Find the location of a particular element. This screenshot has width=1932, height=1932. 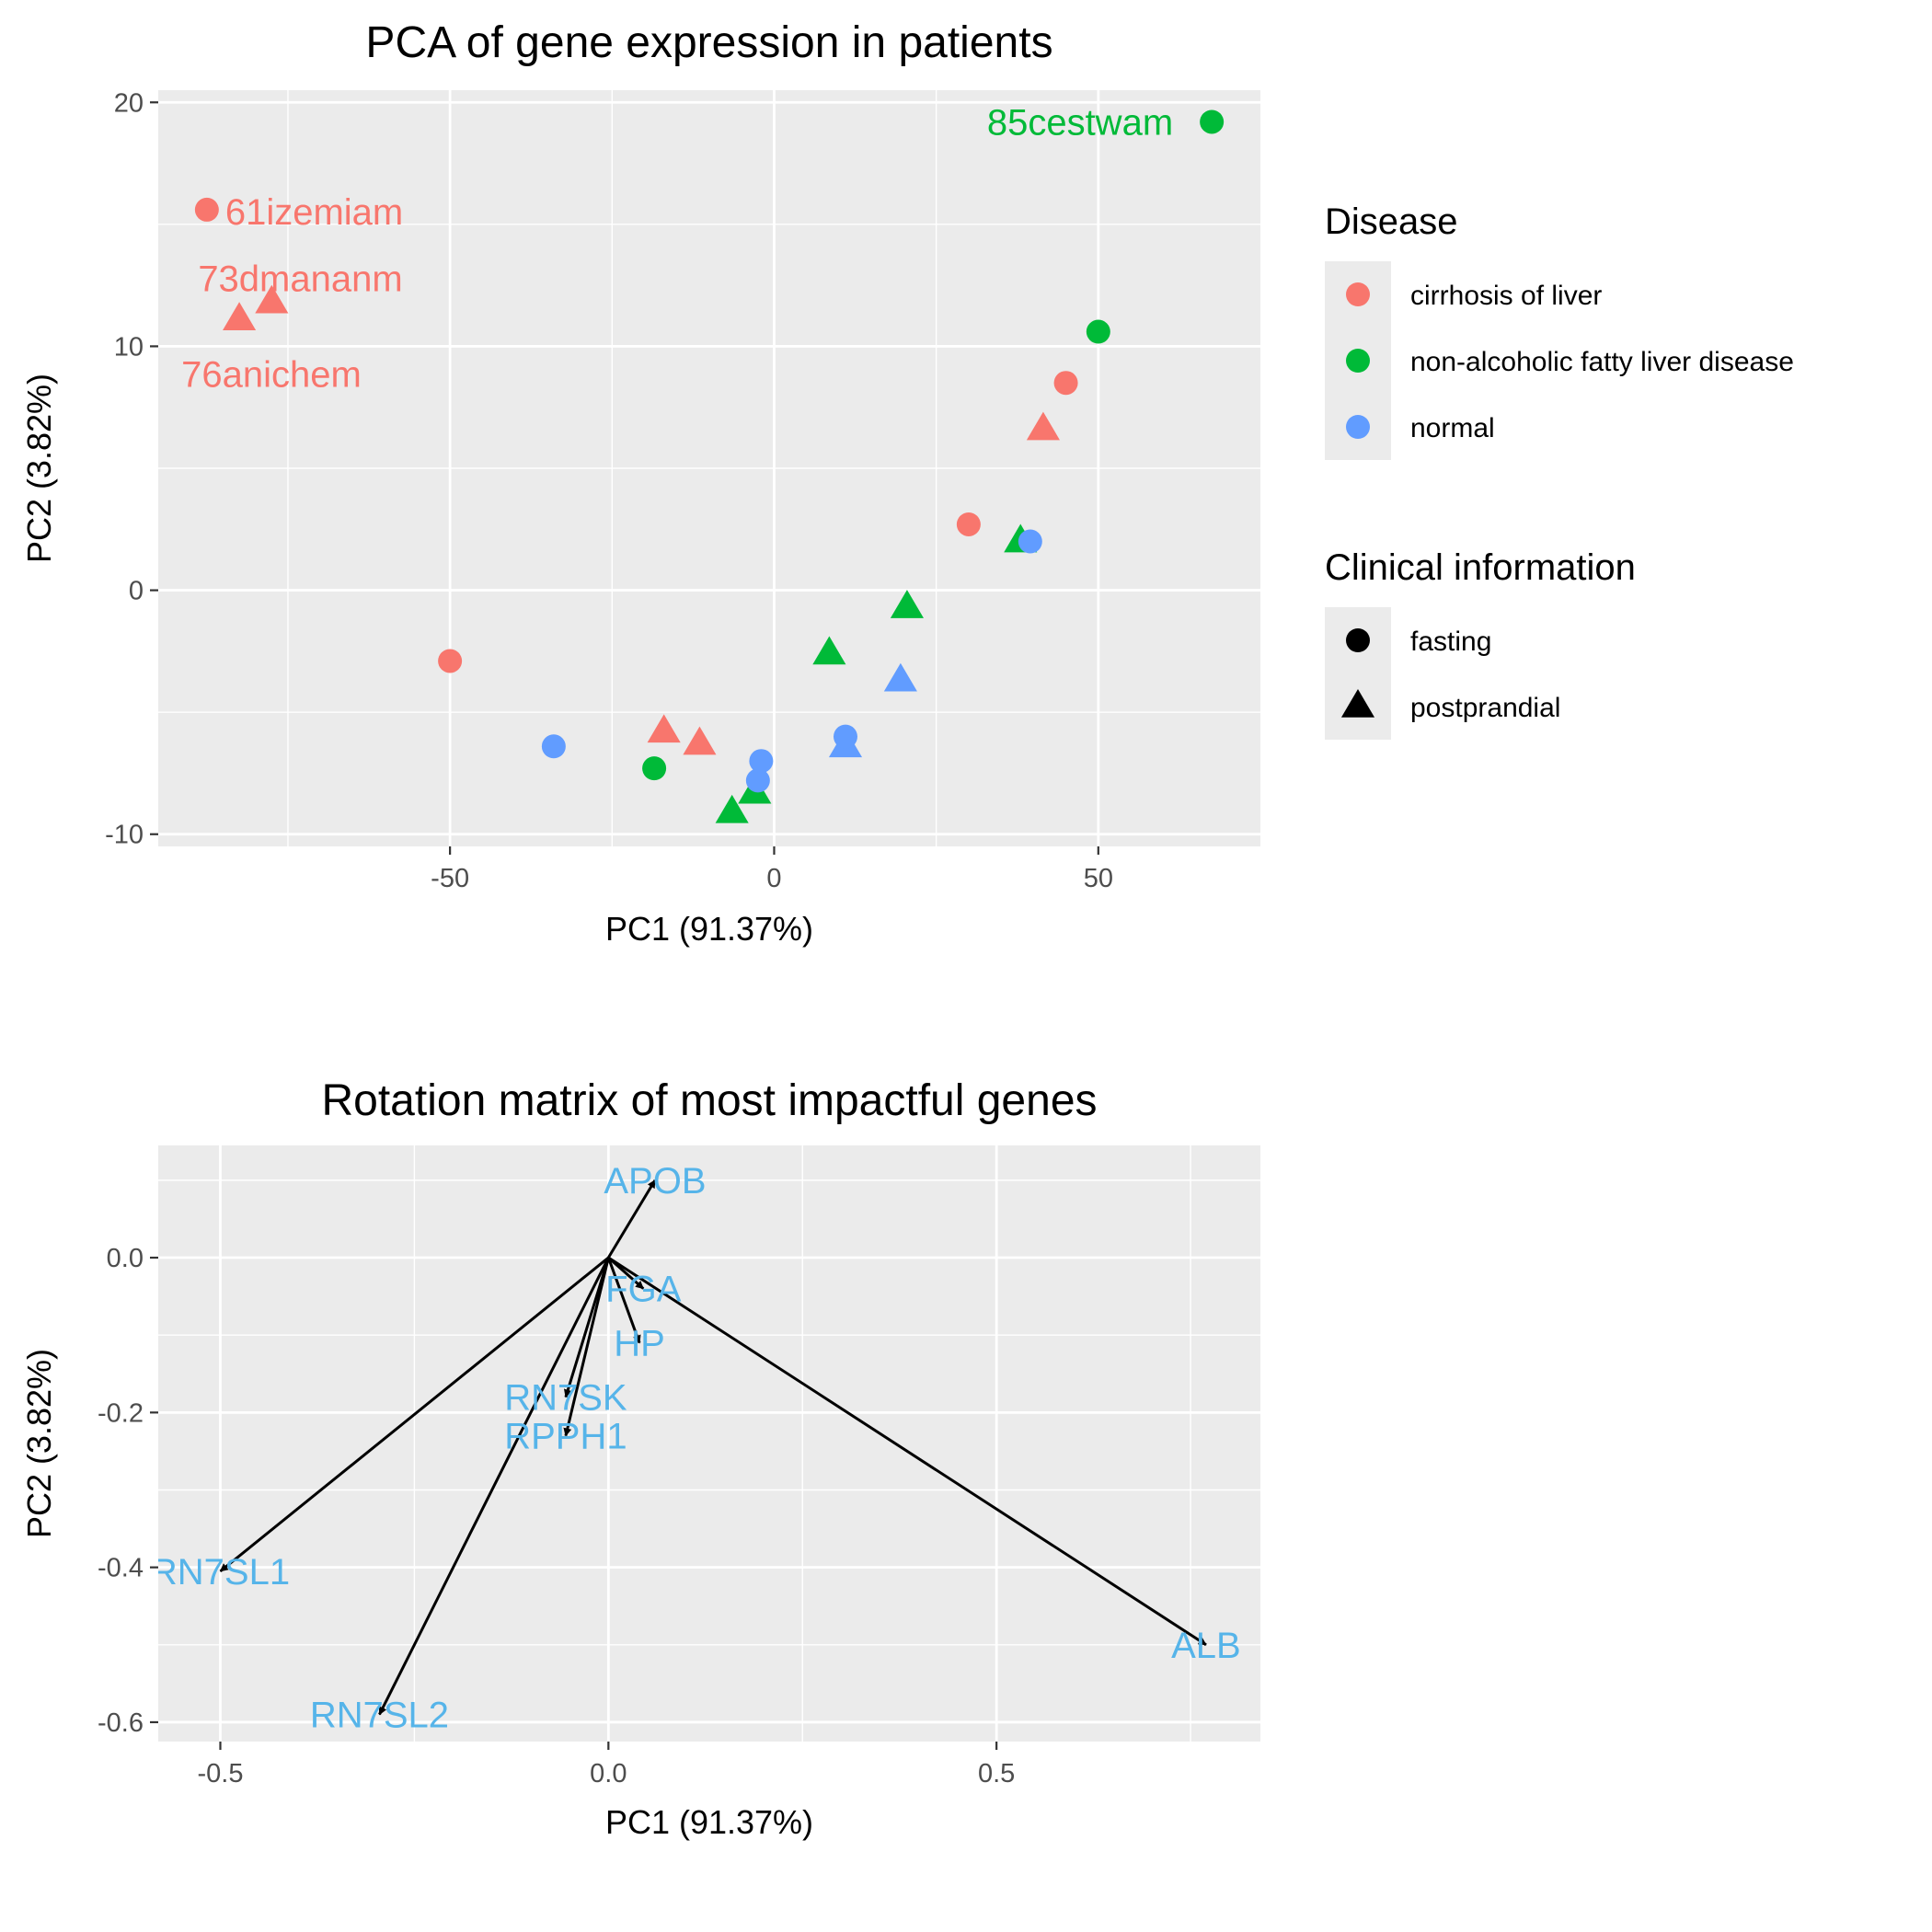

data-point-normal-postprandial is located at coordinates (900, 677).